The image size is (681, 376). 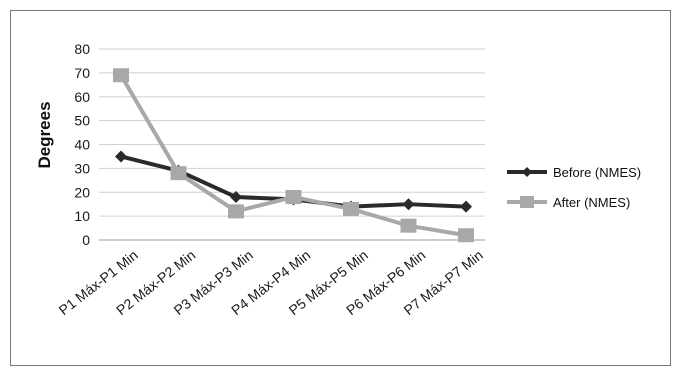 I want to click on legend-item: Before (NMES), so click(x=574, y=172).